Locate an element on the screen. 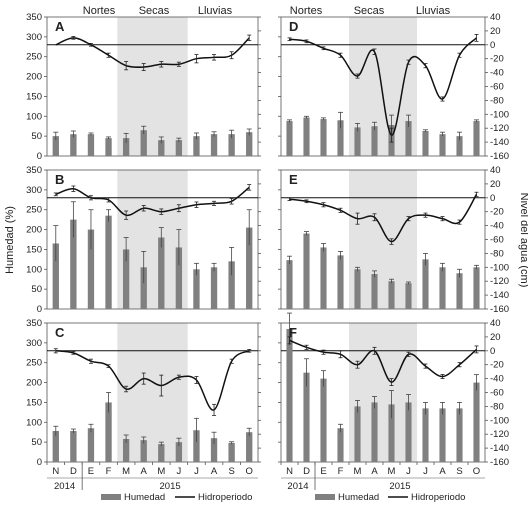 This screenshot has height=508, width=528. right-tick-label: -160 is located at coordinates (499, 462).